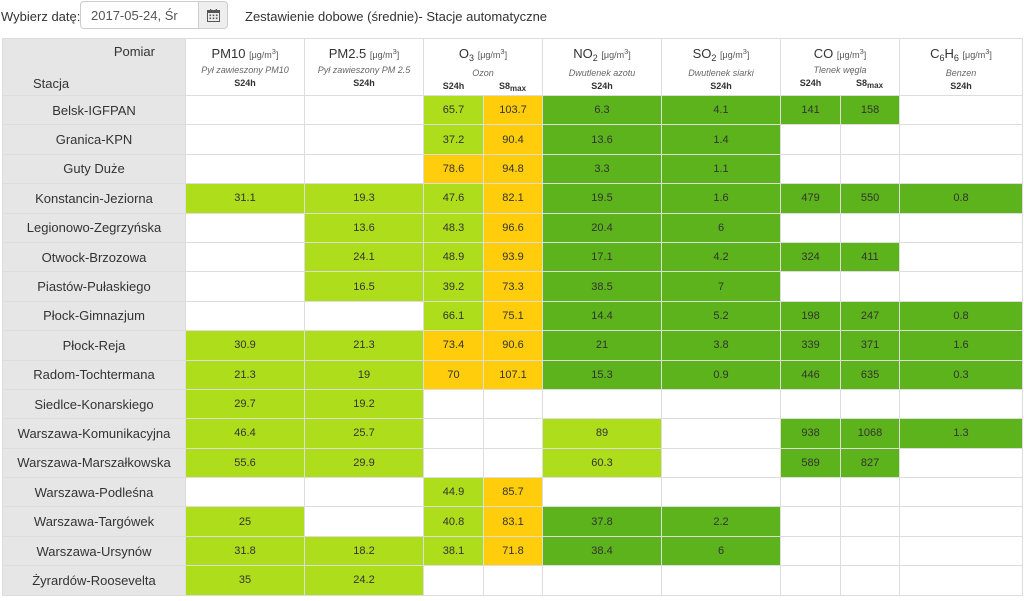 The height and width of the screenshot is (601, 1024). Describe the element at coordinates (870, 257) in the screenshot. I see `value-cell: 411` at that location.